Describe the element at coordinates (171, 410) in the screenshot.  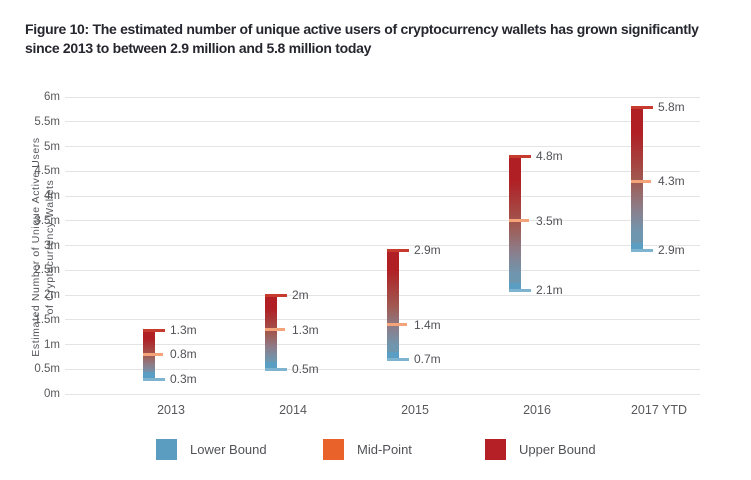
I see `x-tick-label: 2013` at that location.